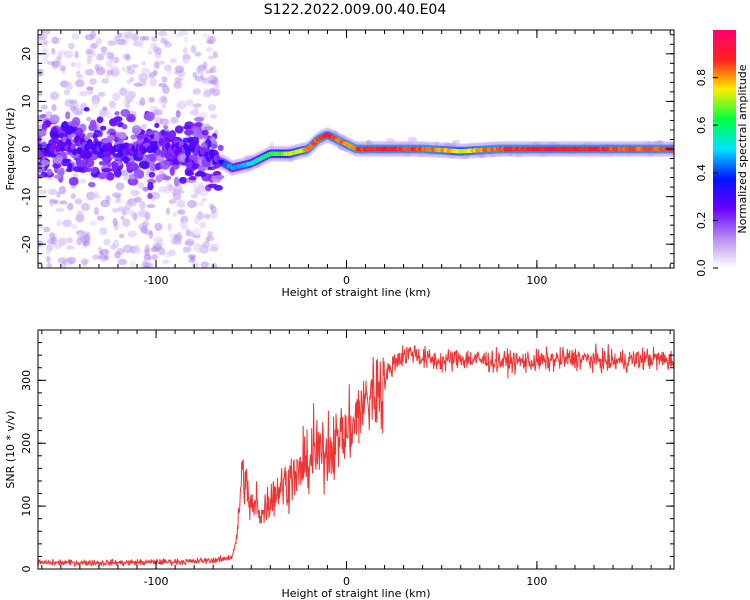 The width and height of the screenshot is (750, 600). Describe the element at coordinates (724, 149) in the screenshot. I see `colorbar` at that location.